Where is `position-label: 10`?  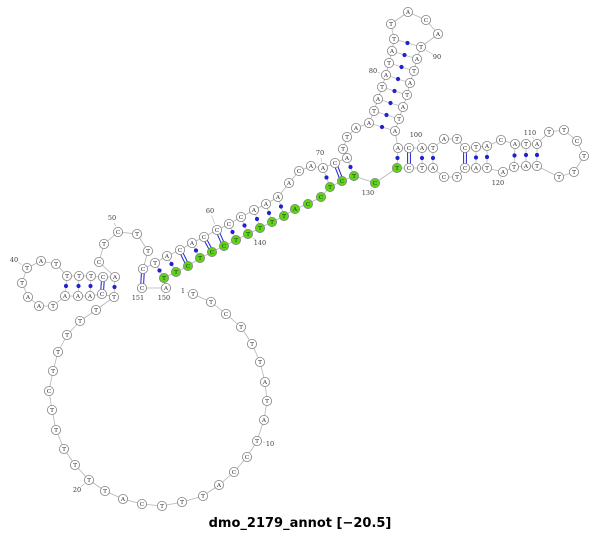
position-label: 10 is located at coordinates (270, 444).